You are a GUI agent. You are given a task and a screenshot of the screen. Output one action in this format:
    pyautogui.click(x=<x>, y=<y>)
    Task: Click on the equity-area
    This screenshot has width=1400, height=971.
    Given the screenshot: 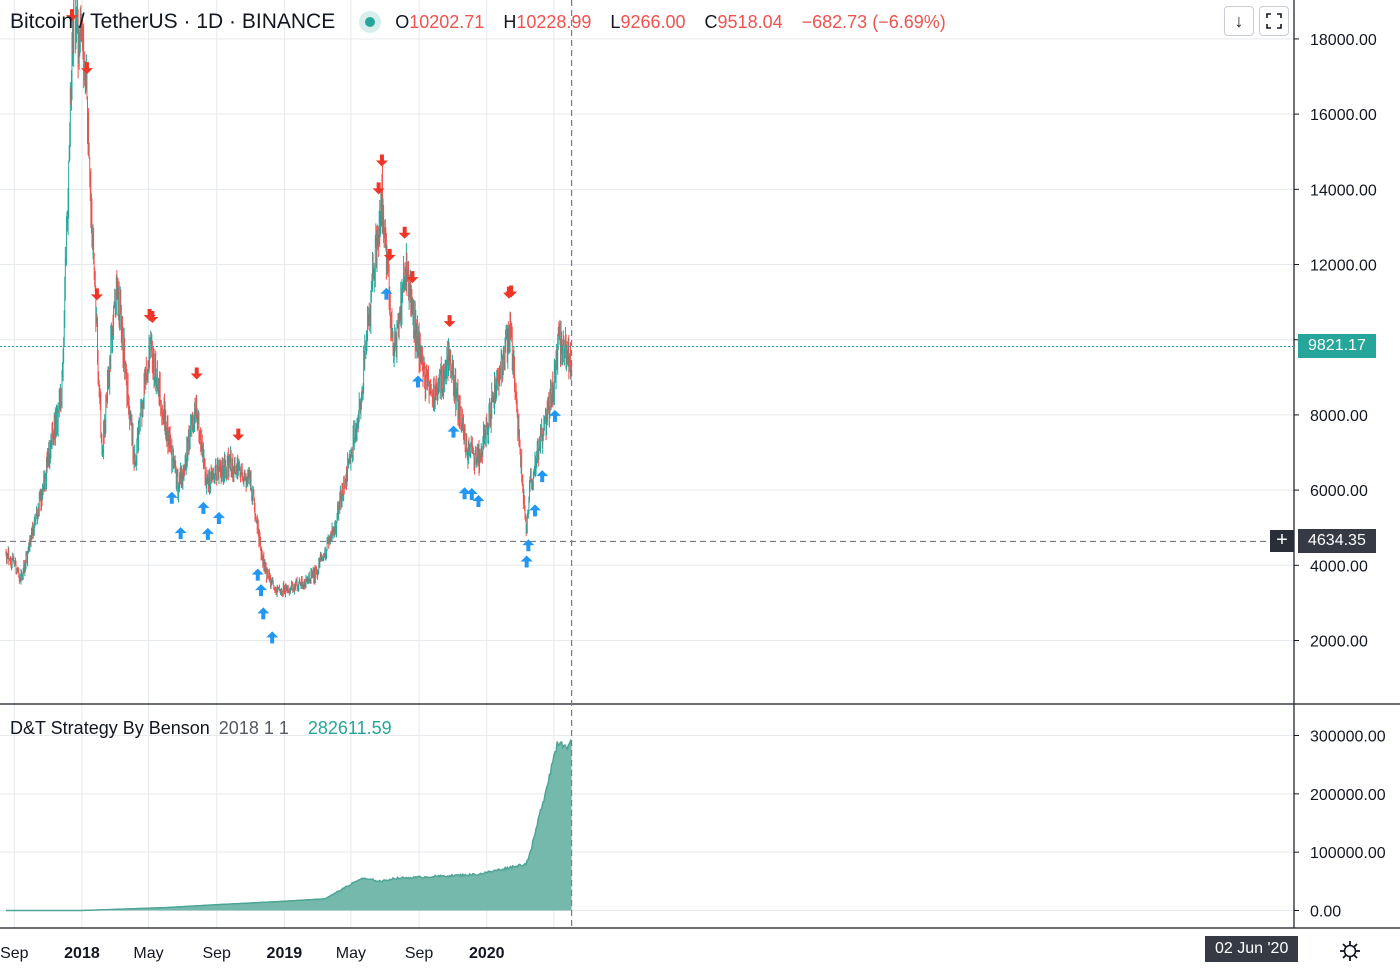 What is the action you would take?
    pyautogui.click(x=289, y=825)
    